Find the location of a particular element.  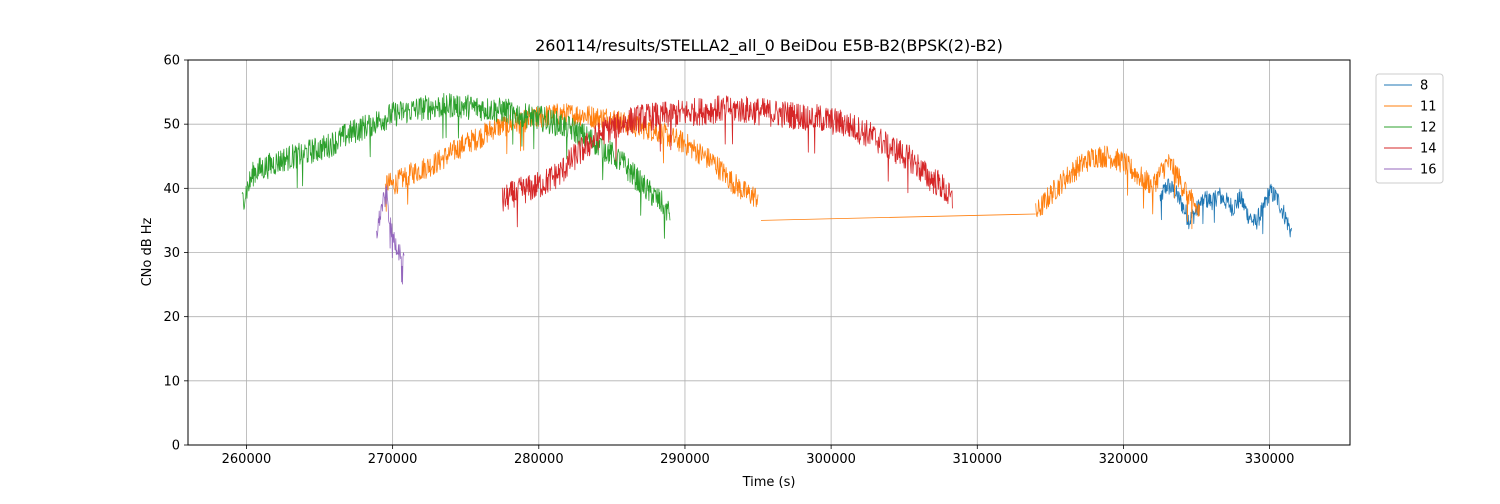

x-tick-label: 300000 is located at coordinates (831, 459).